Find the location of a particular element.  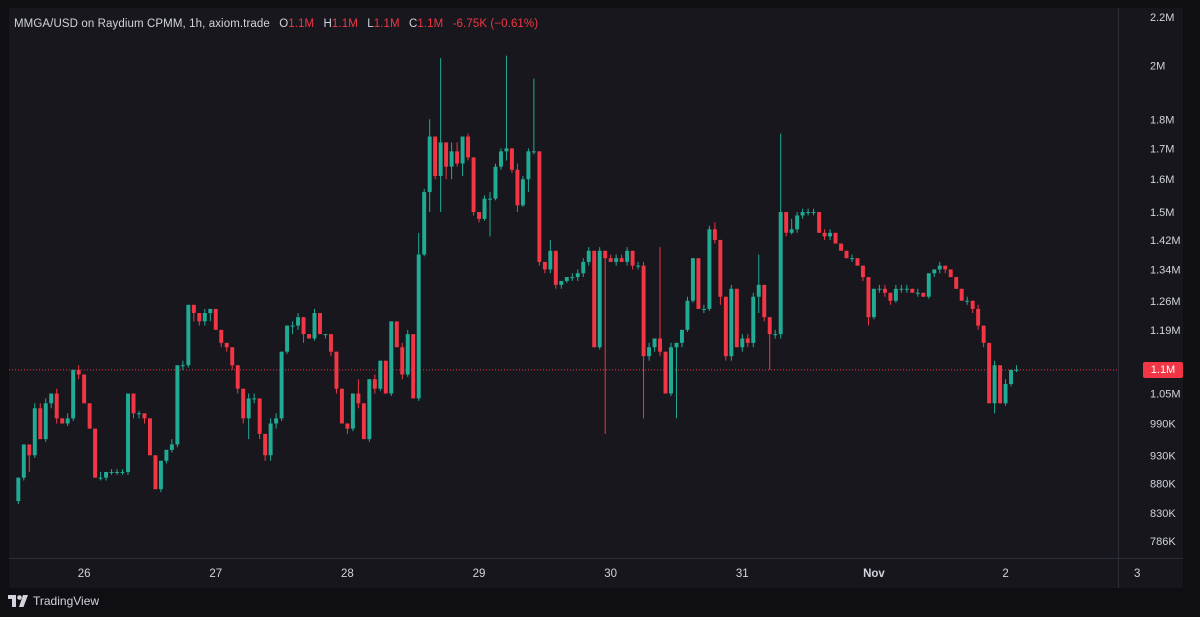

low-key: L is located at coordinates (370, 24).